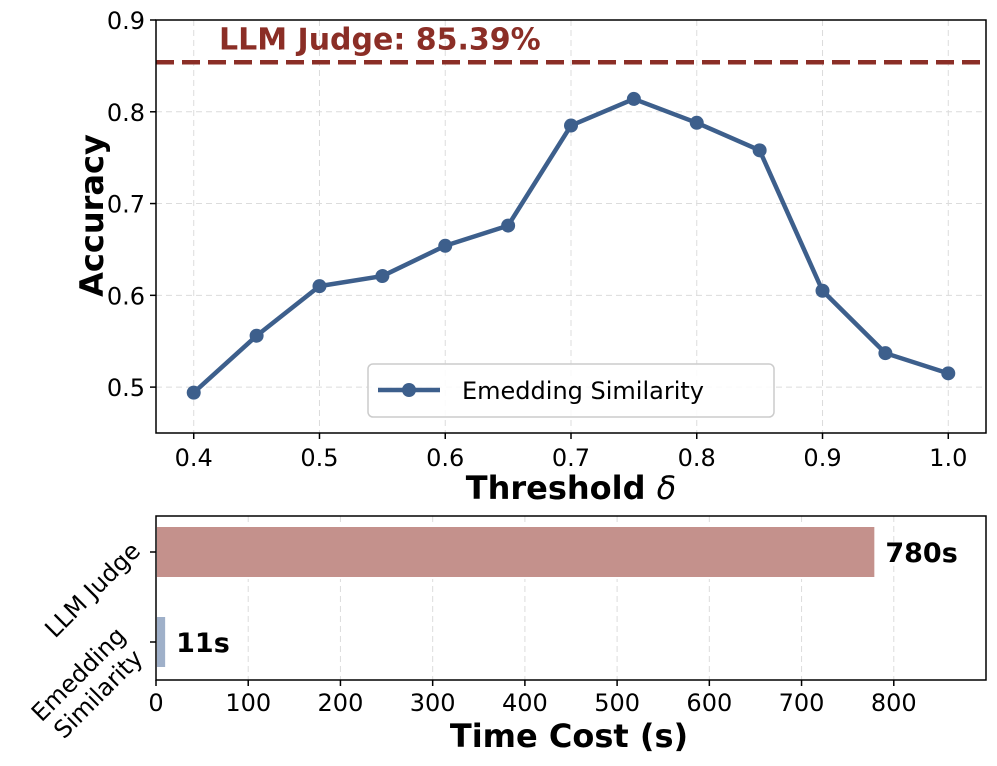 This screenshot has width=997, height=766. What do you see at coordinates (341, 703) in the screenshot?
I see `bottom-x-tick-label: 200` at bounding box center [341, 703].